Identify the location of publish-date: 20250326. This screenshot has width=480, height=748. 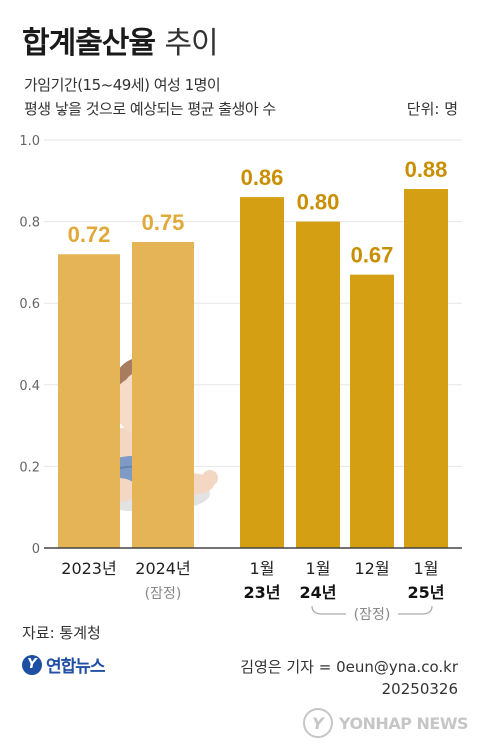
(419, 689).